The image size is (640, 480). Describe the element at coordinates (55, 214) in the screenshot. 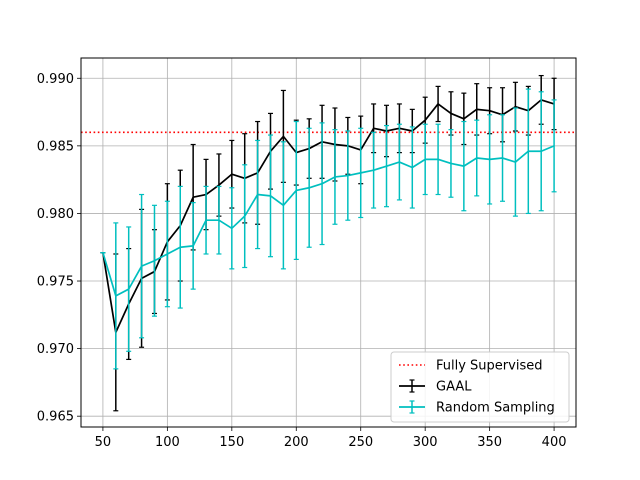

I see `y-tick-label: 0.980` at that location.